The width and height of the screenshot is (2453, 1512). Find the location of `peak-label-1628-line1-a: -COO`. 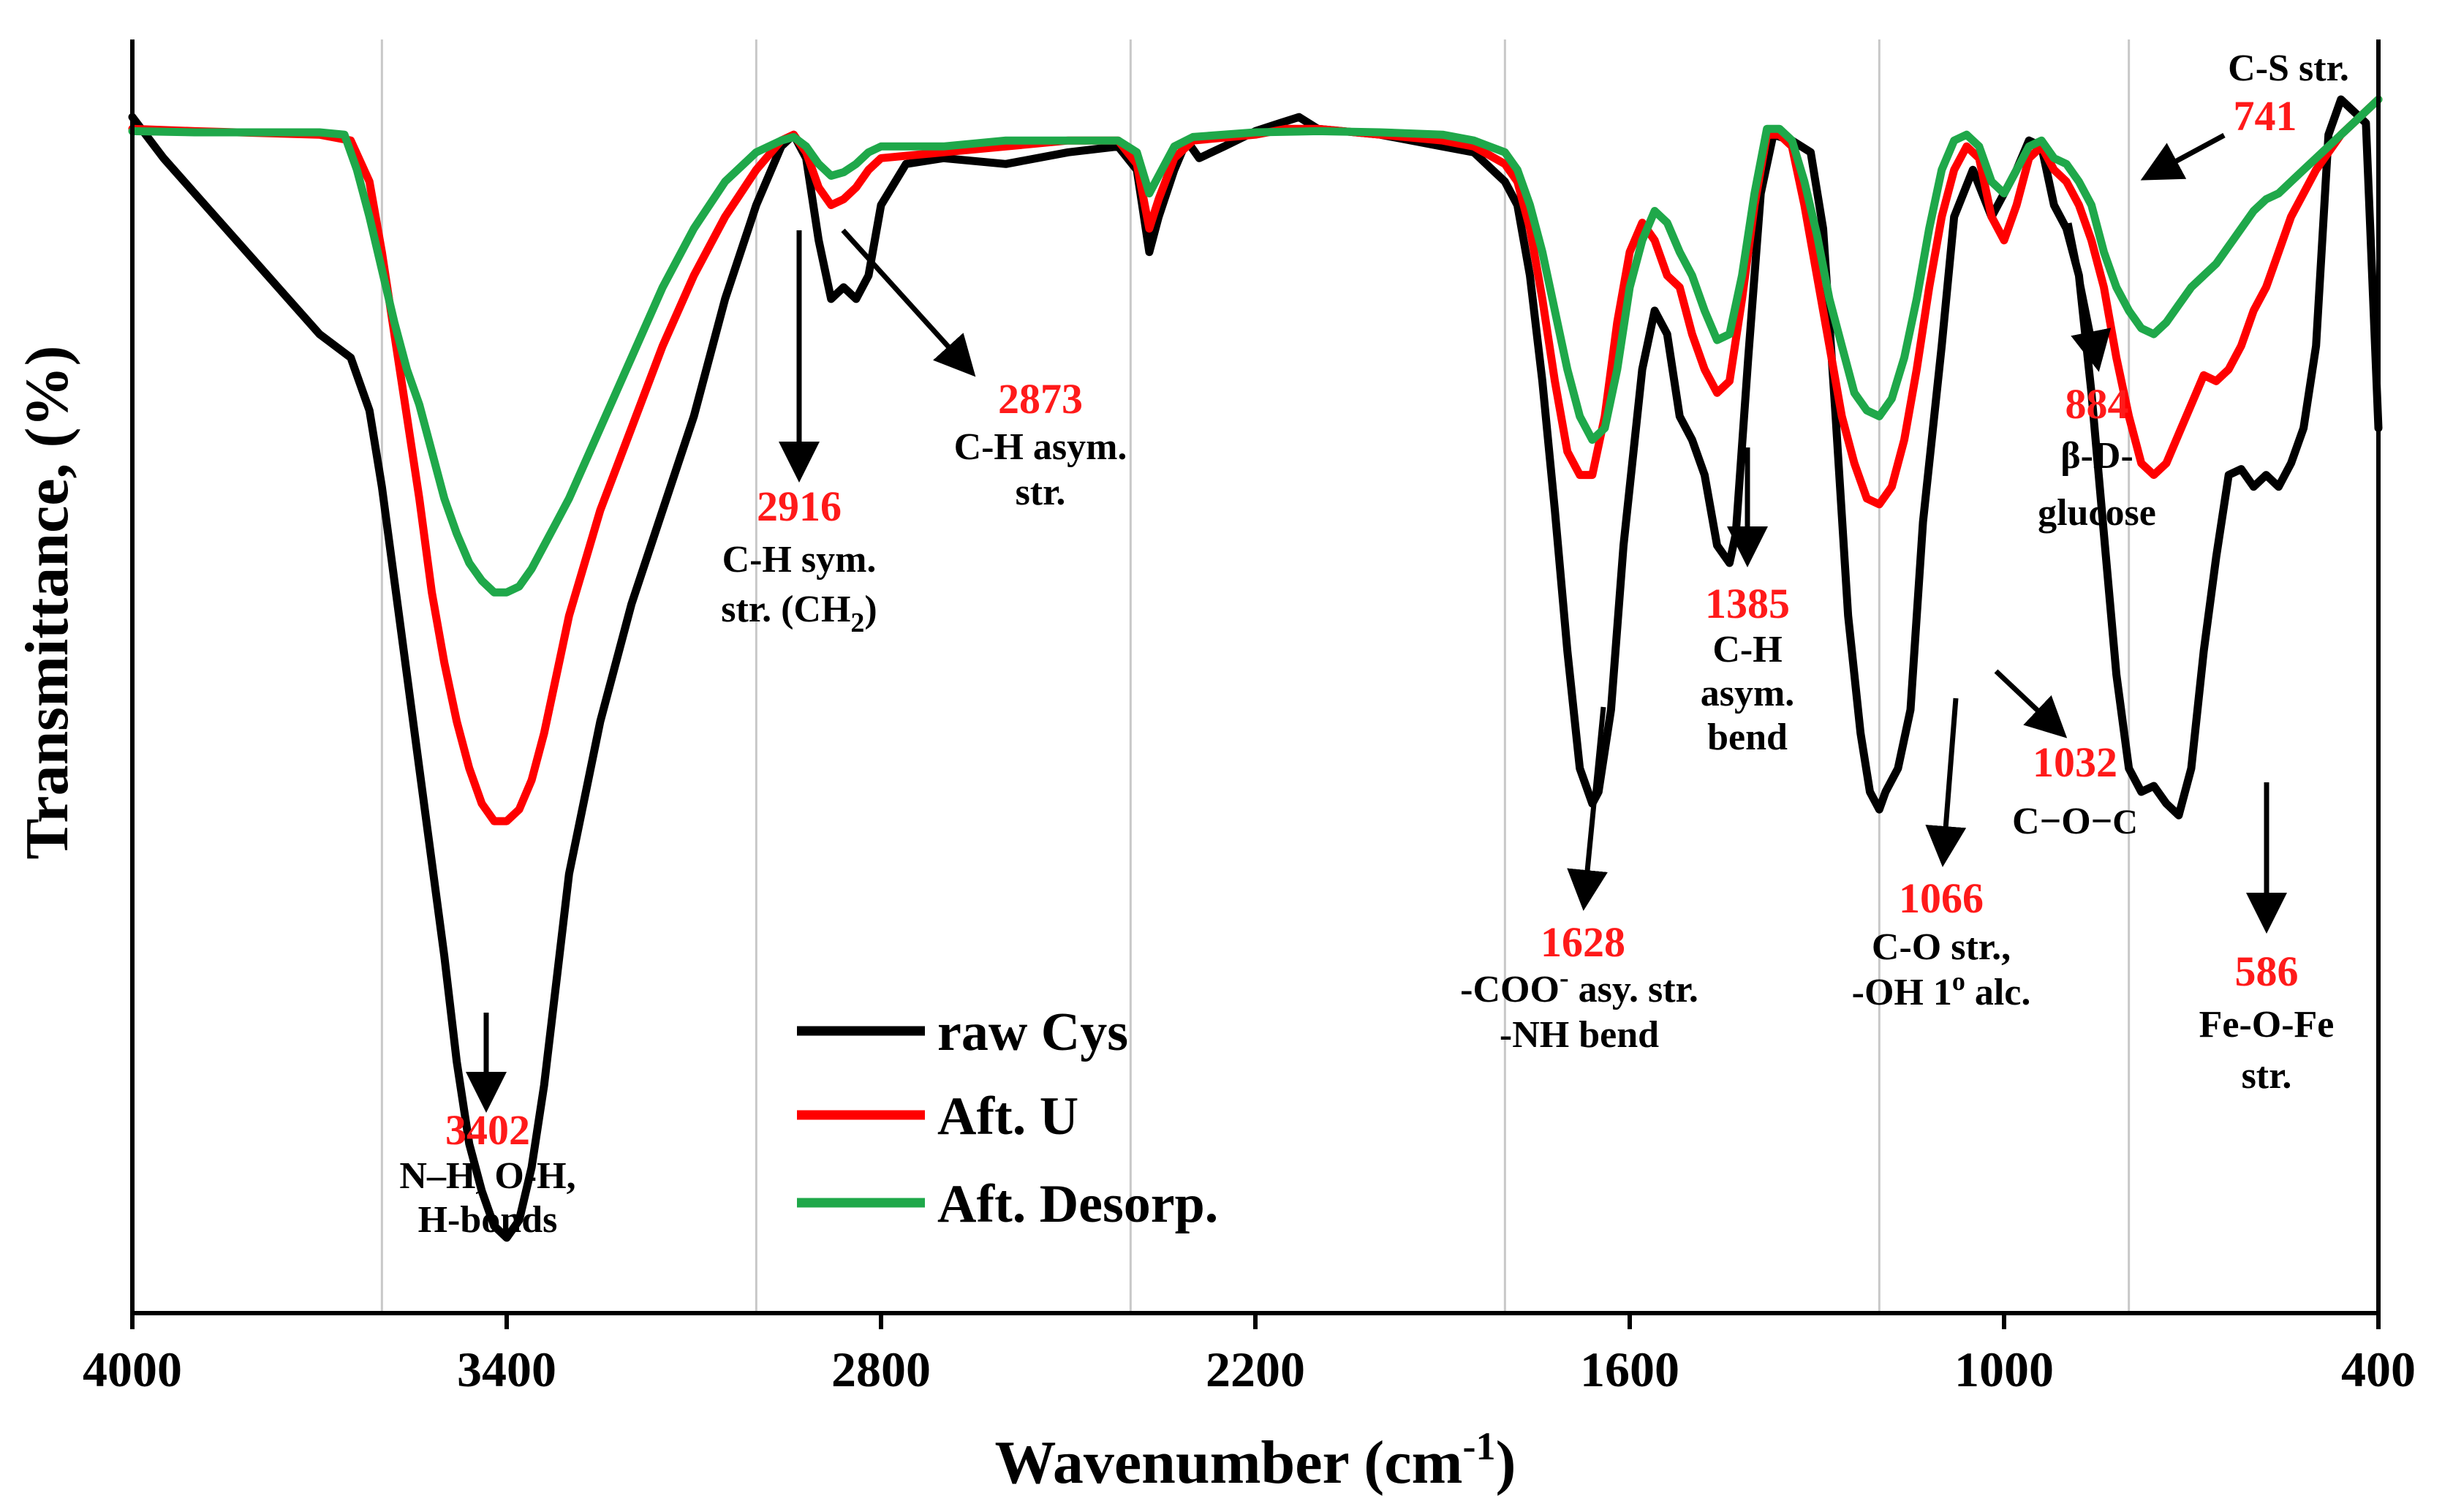

peak-label-1628-line1-a: -COO is located at coordinates (1510, 989).